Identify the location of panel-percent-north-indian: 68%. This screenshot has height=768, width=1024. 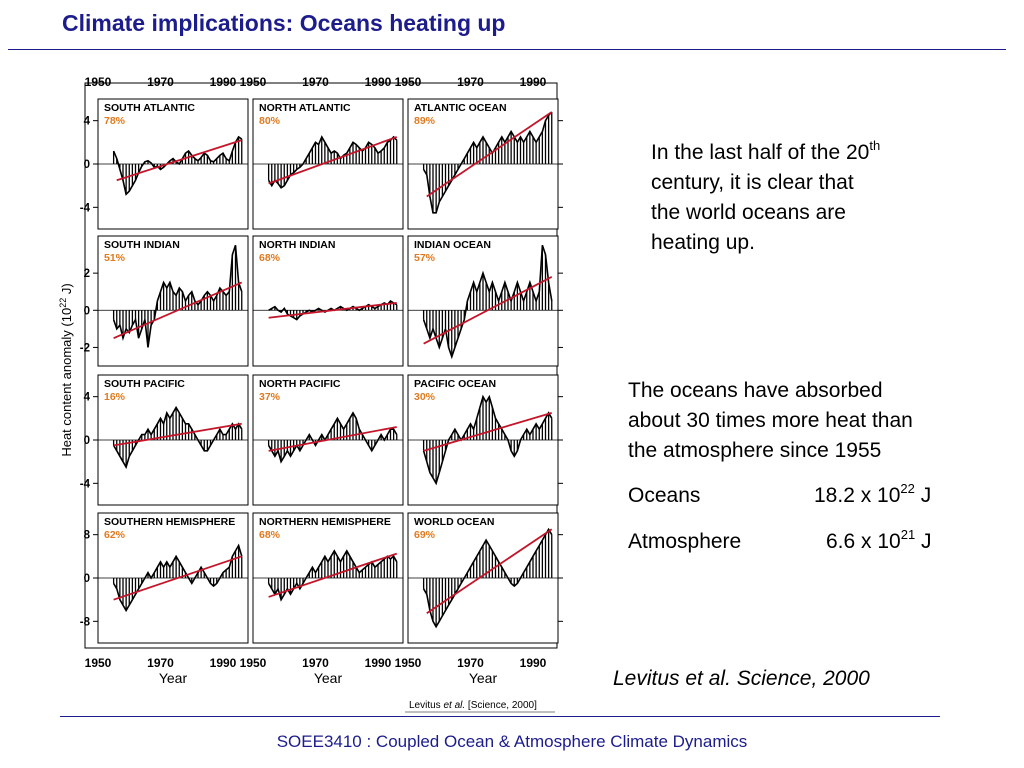
(270, 258).